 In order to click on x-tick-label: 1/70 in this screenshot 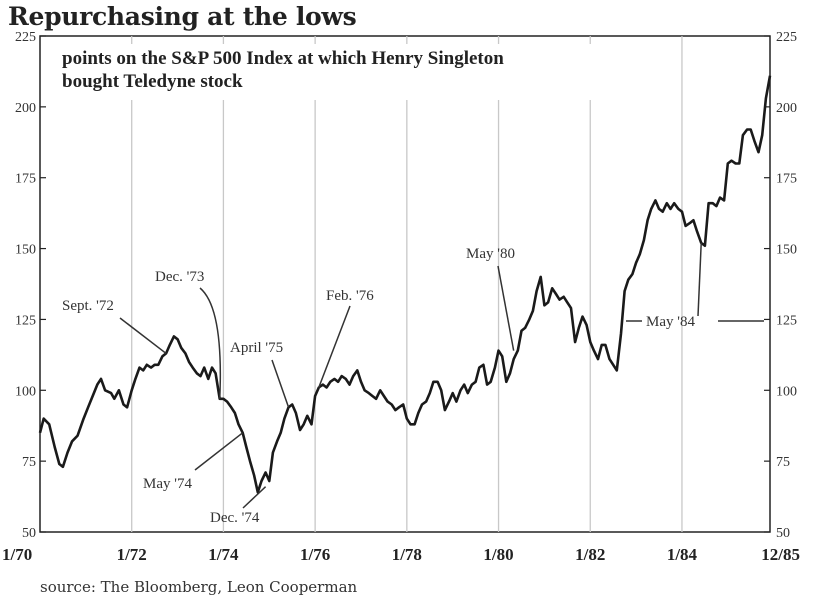, I will do `click(17, 554)`.